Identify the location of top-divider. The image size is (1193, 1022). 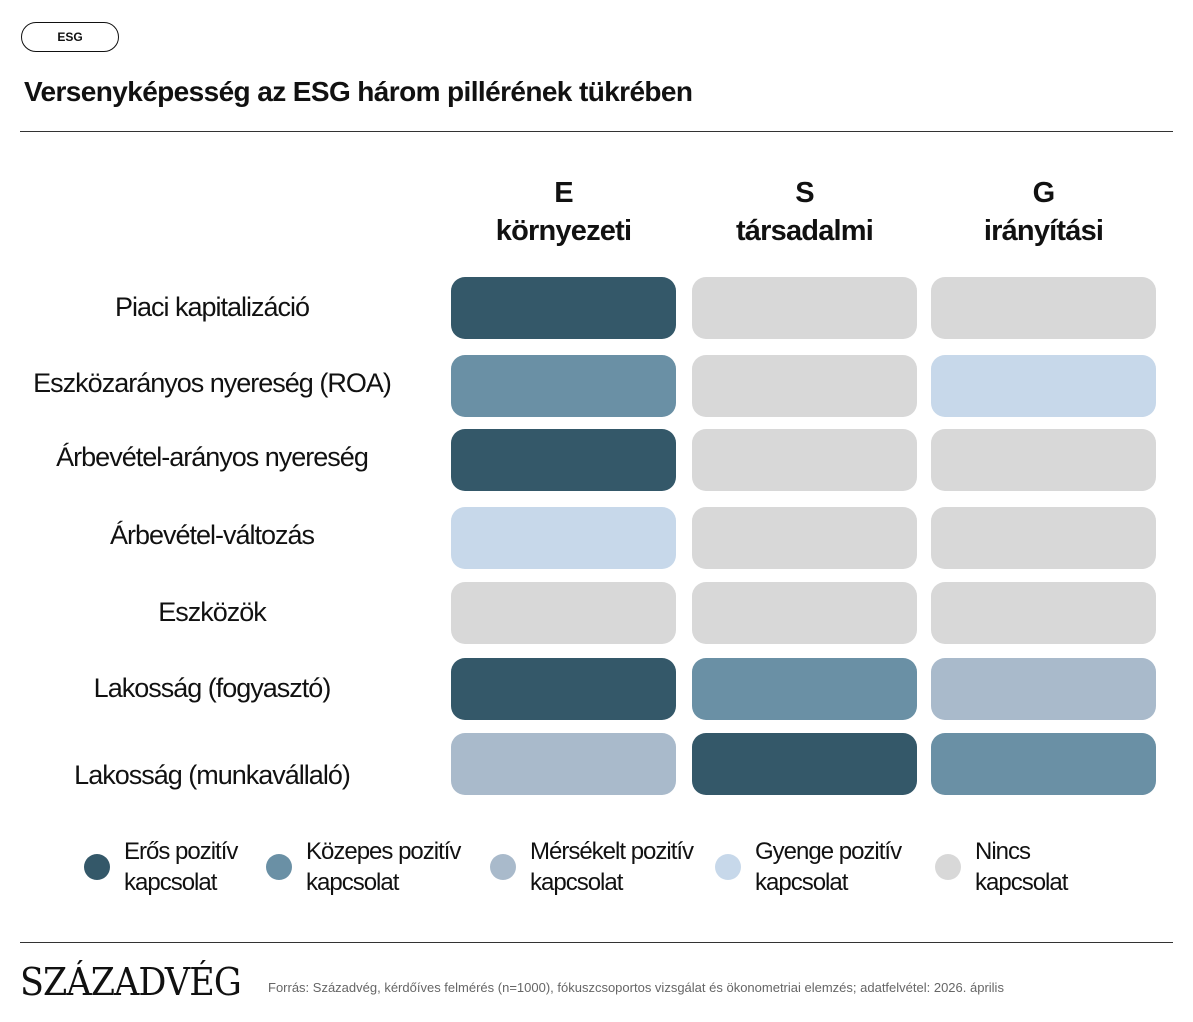
(596, 131).